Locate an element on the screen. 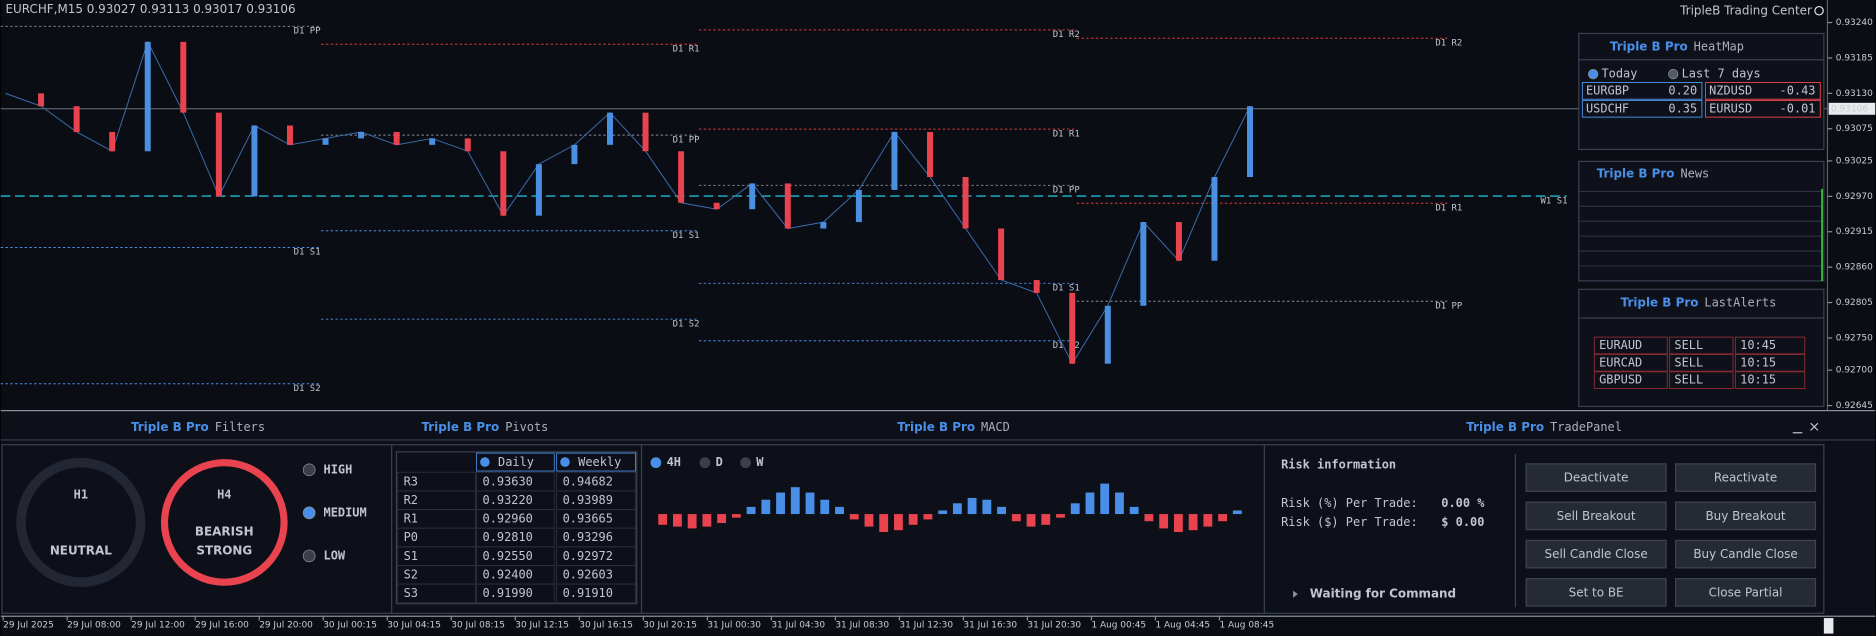 This screenshot has height=636, width=1876. button: Buy Candle Close is located at coordinates (1746, 554).